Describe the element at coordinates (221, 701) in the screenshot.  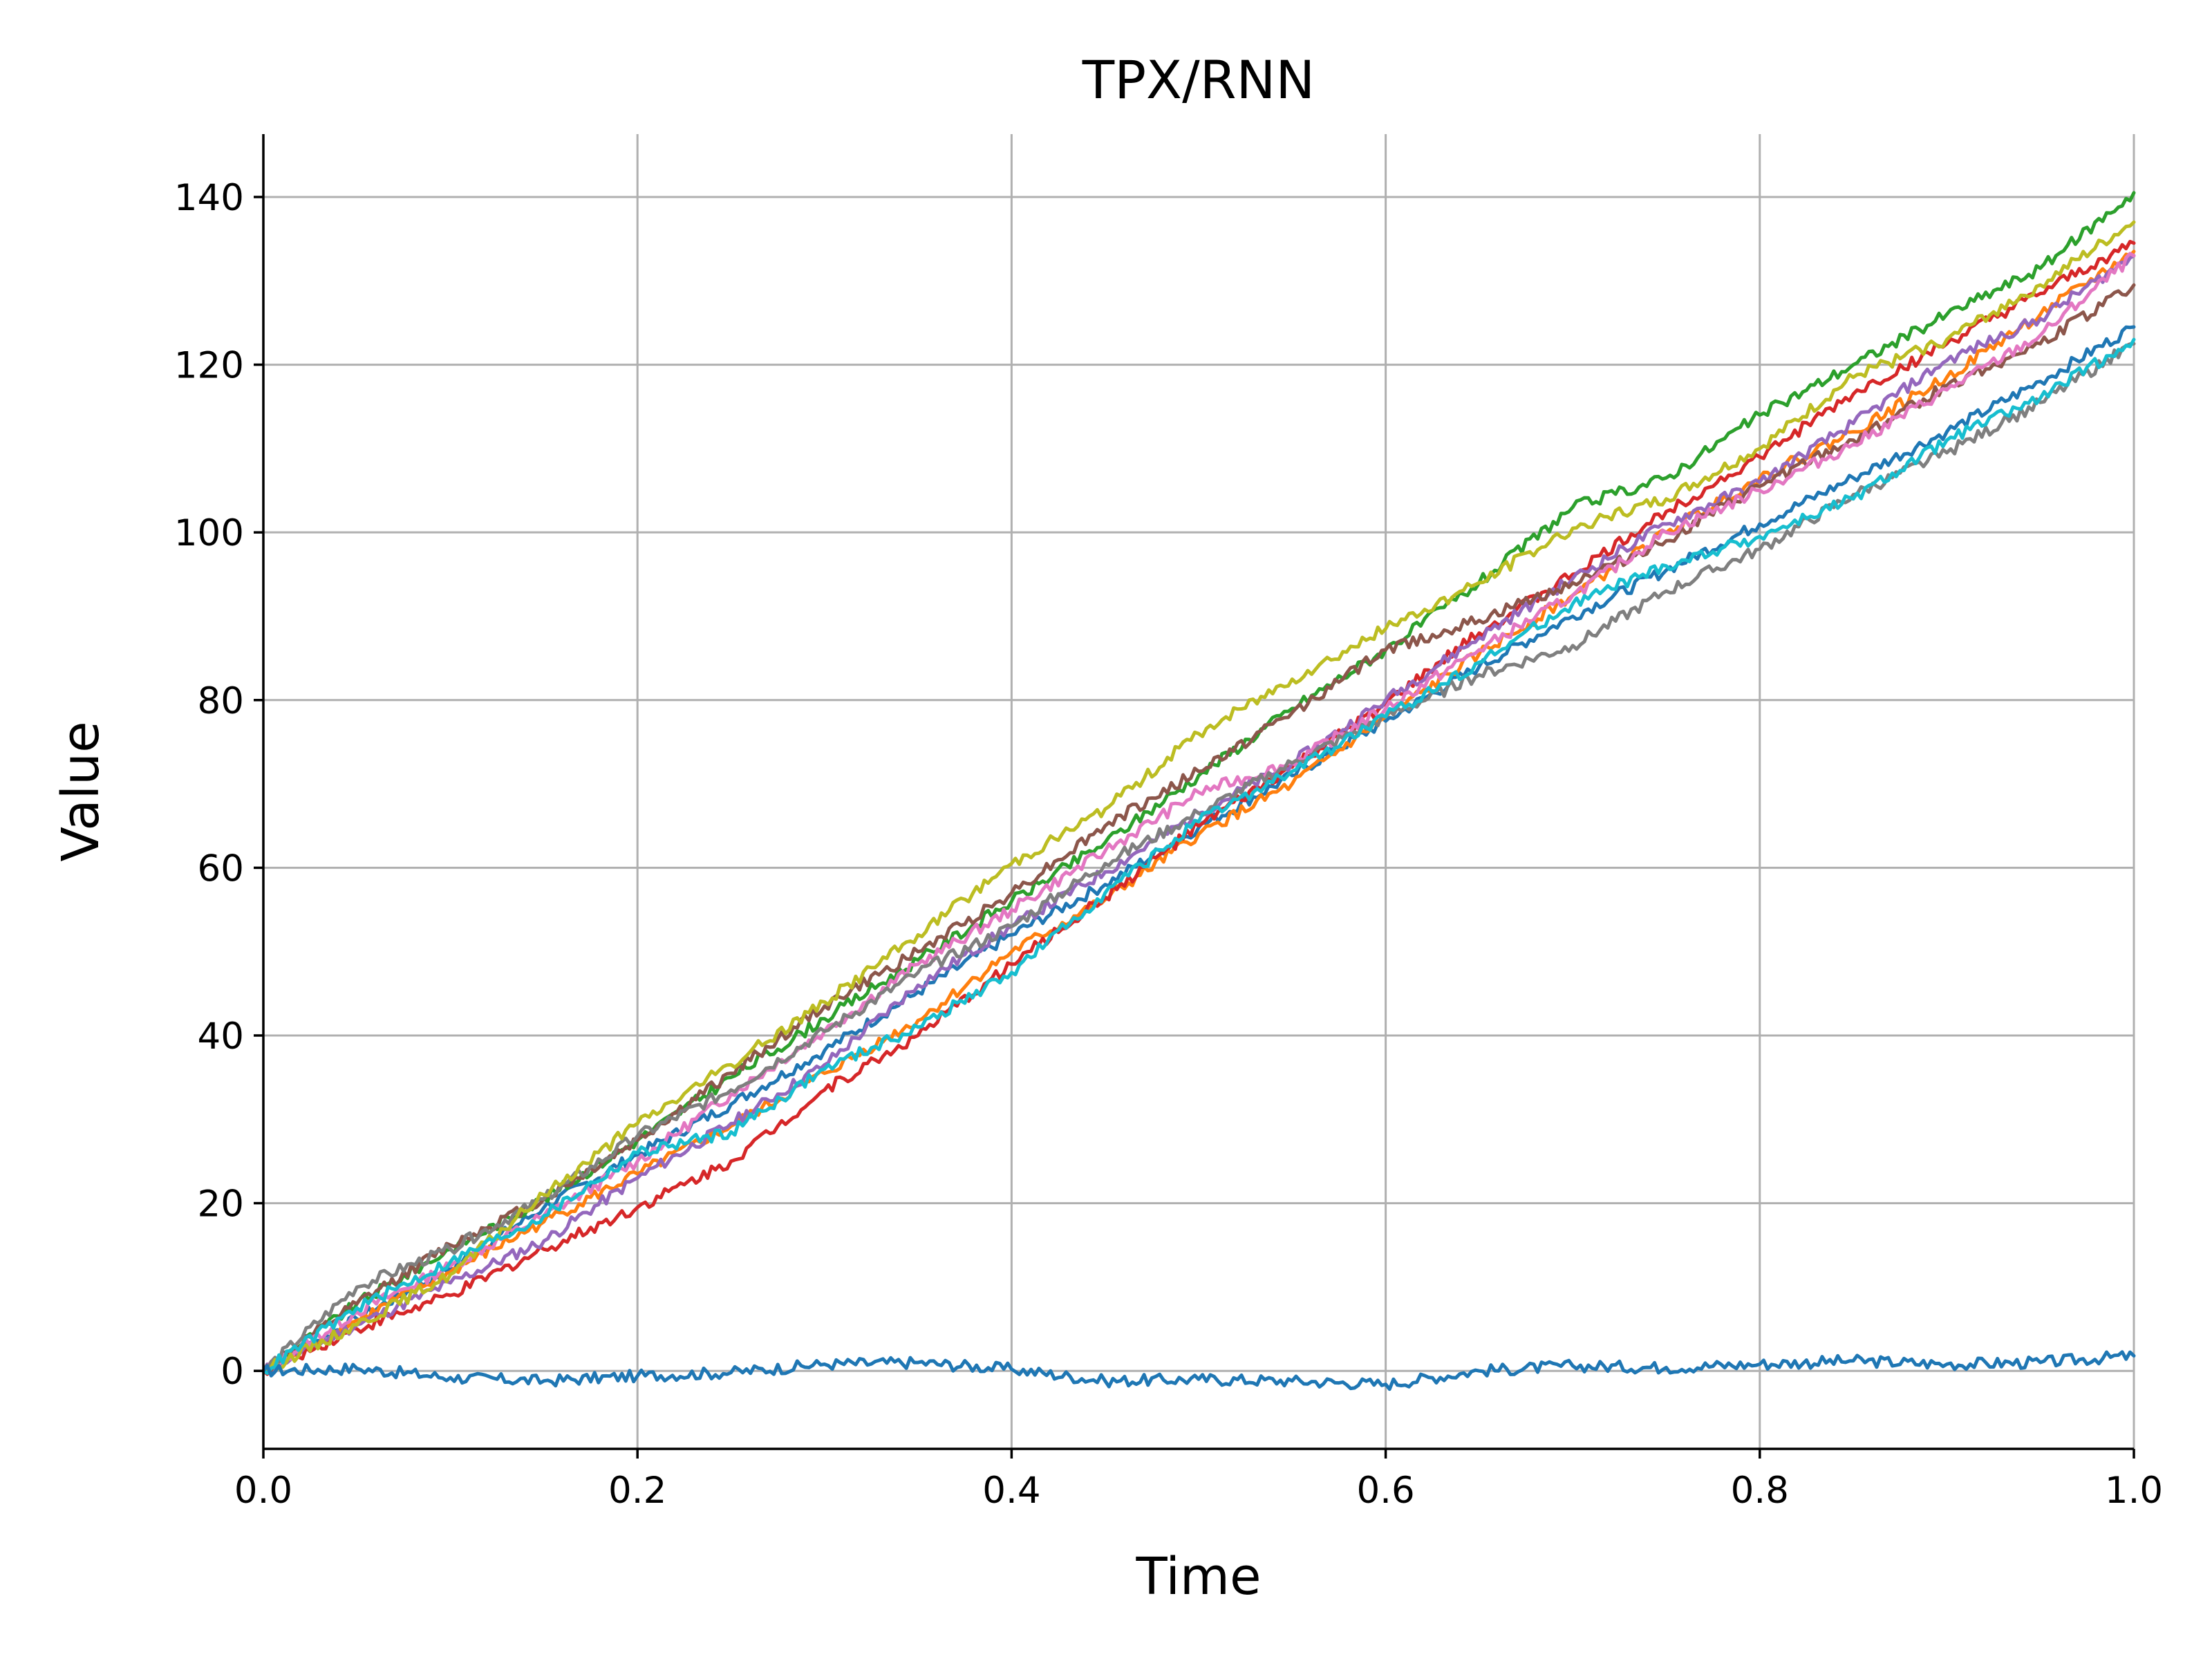
I see `y-tick-label: 80` at that location.